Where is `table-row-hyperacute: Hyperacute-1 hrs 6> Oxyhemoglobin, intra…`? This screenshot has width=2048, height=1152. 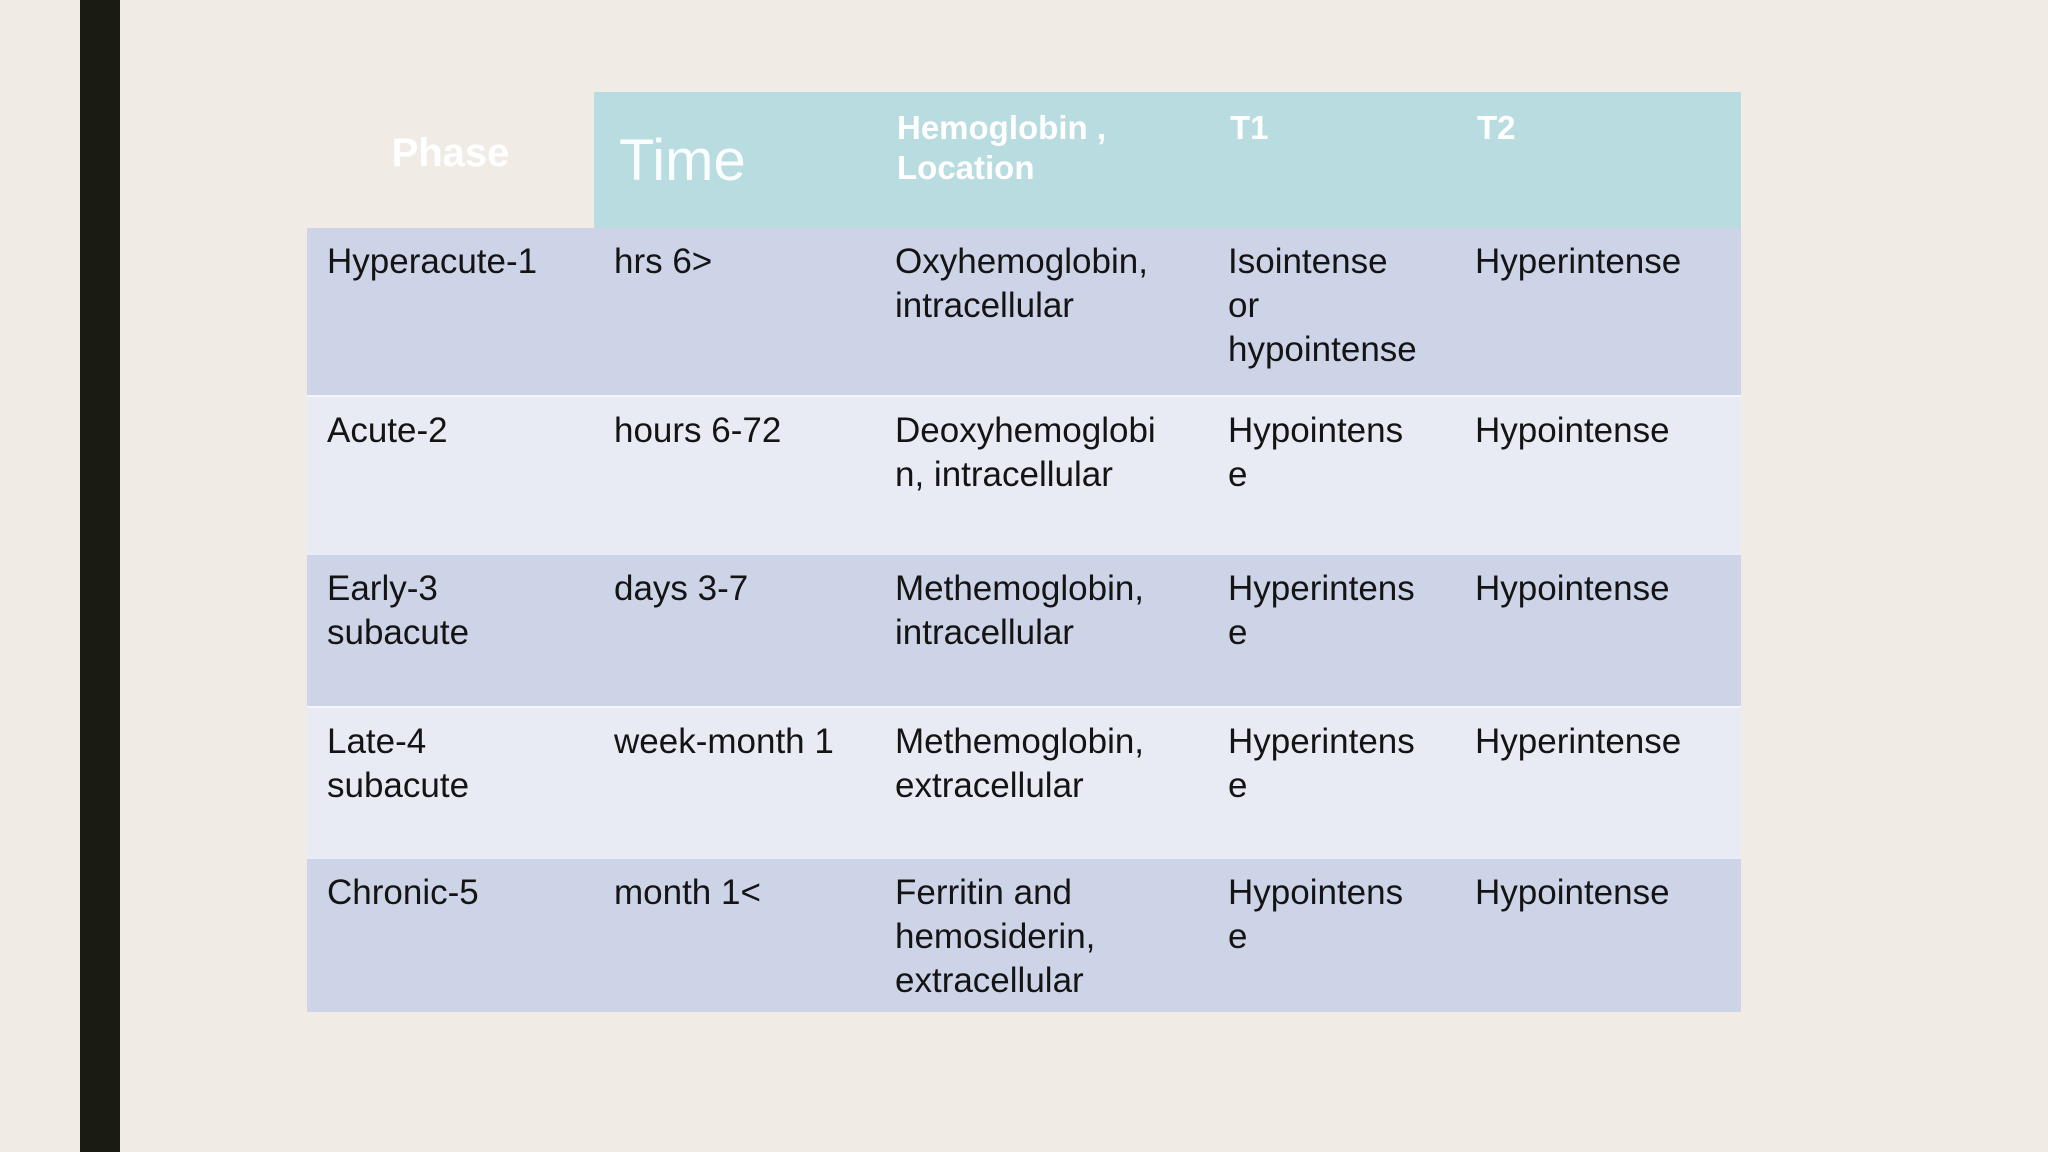
table-row-hyperacute: Hyperacute-1 hrs 6> Oxyhemoglobin, intra… is located at coordinates (1024, 311).